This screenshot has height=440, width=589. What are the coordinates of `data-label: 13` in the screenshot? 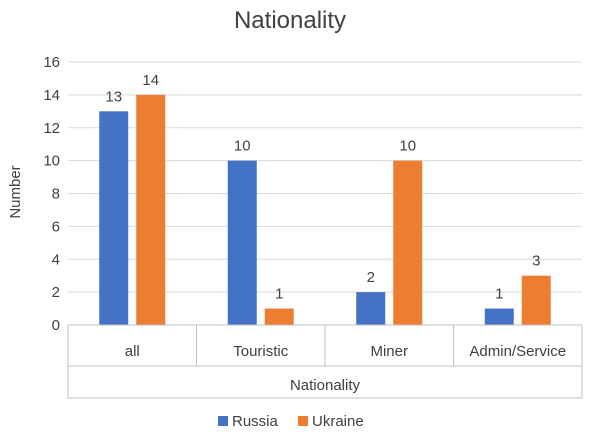 It's located at (113, 96).